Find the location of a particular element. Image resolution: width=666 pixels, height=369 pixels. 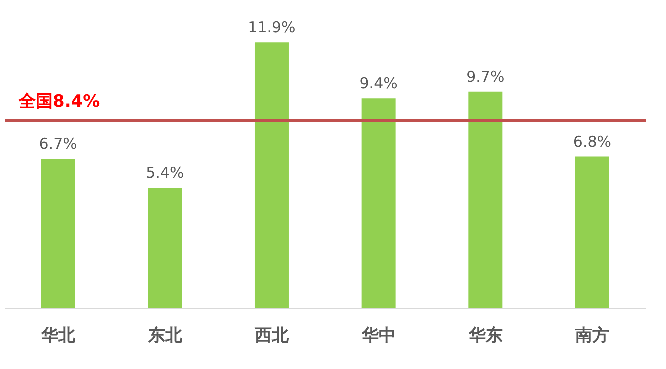

x-tick-label: 南方 is located at coordinates (592, 336).